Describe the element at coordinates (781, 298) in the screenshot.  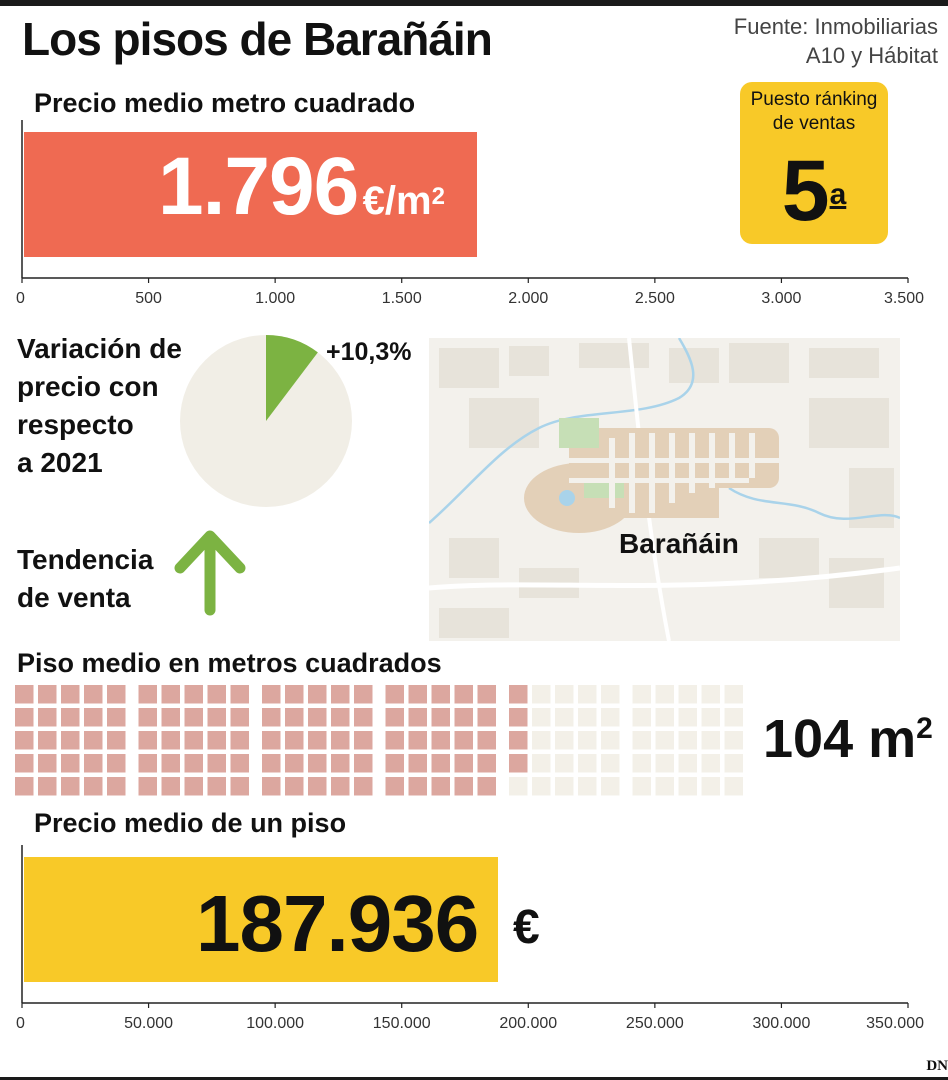
I see `axis-tick-label: 3.000` at that location.